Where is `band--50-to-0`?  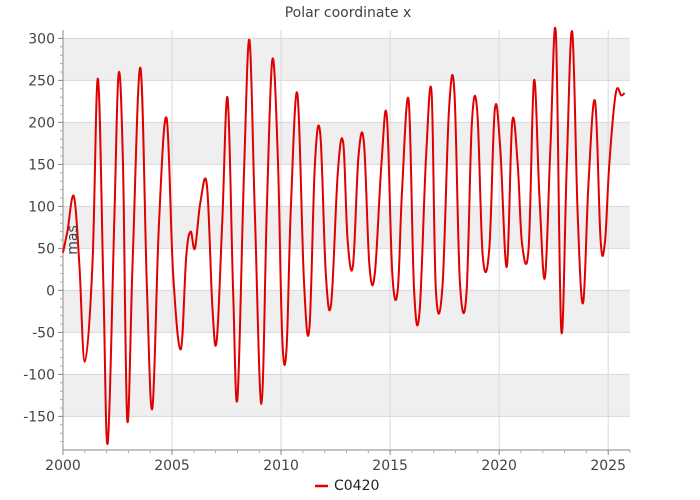 band--50-to-0 is located at coordinates (346, 311).